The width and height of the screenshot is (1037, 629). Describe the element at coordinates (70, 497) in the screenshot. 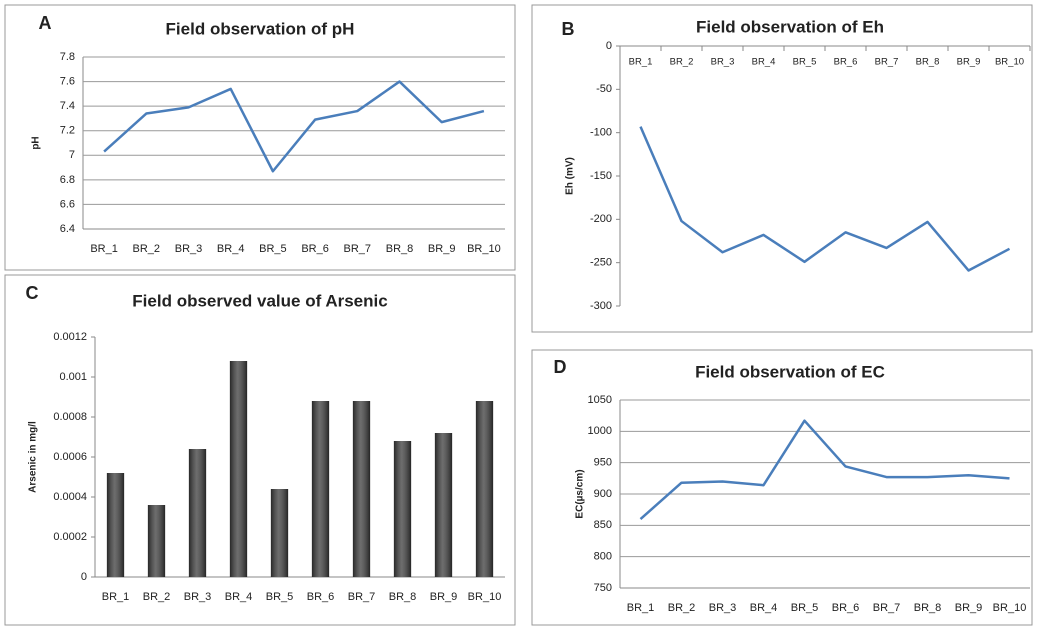

I see `y-tick-label: 0.0004` at that location.